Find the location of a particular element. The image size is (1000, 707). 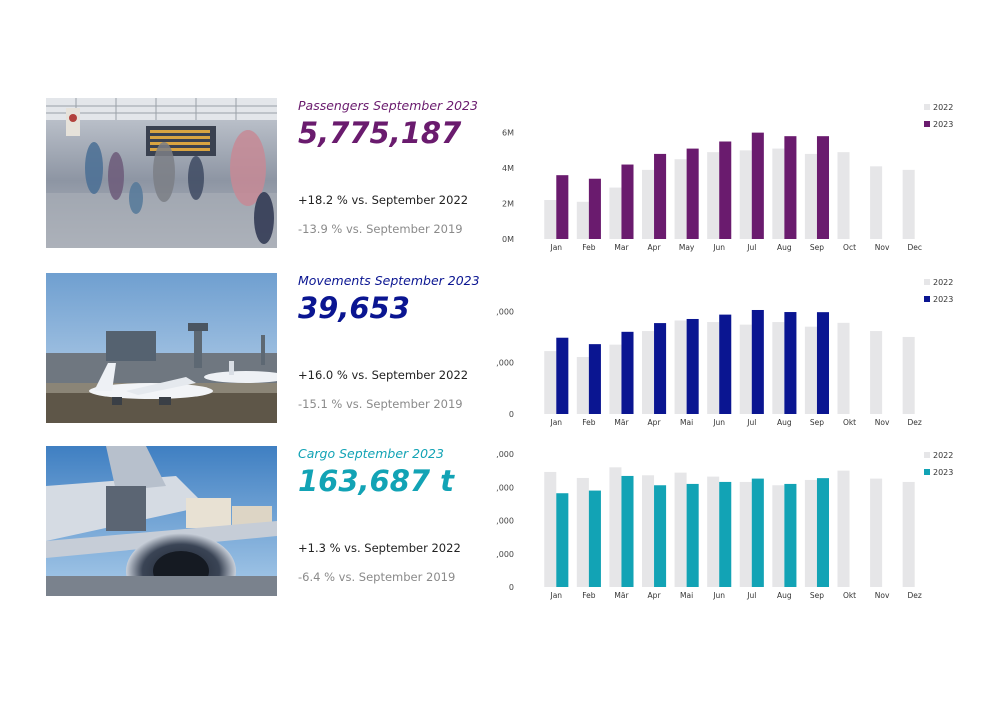

kpi-change-vs-2019: -6.4 % vs. September 2019 is located at coordinates (377, 577).